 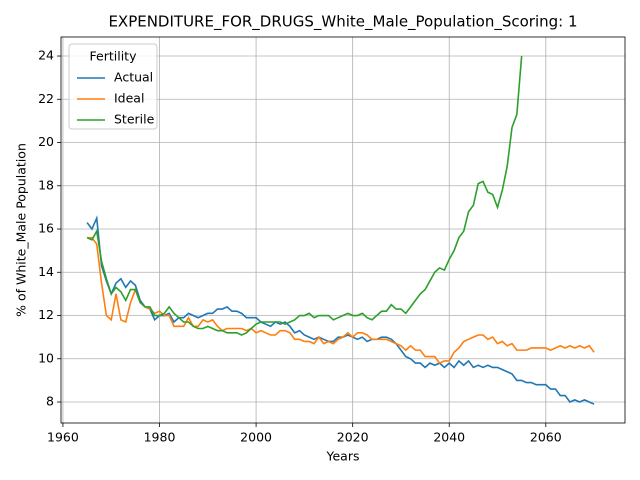 What do you see at coordinates (160, 437) in the screenshot?
I see `x-tick-label: 1980` at bounding box center [160, 437].